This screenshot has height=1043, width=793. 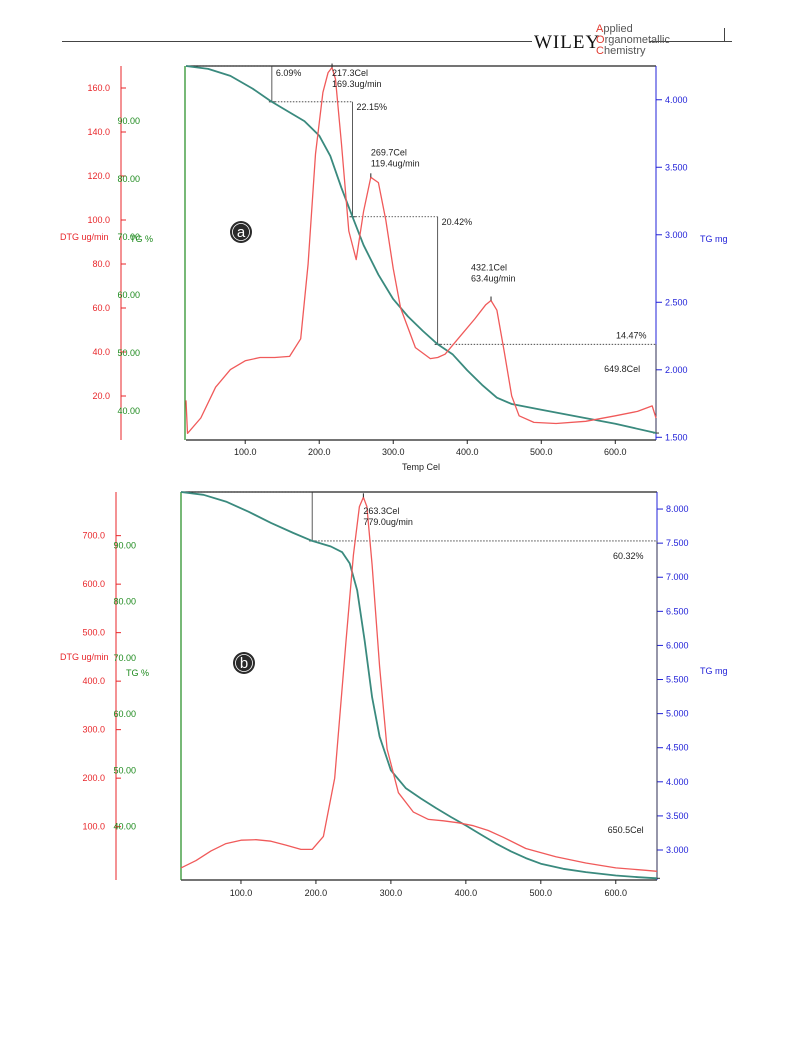 I want to click on dtg-tick-label: 140.0, so click(x=98, y=132).